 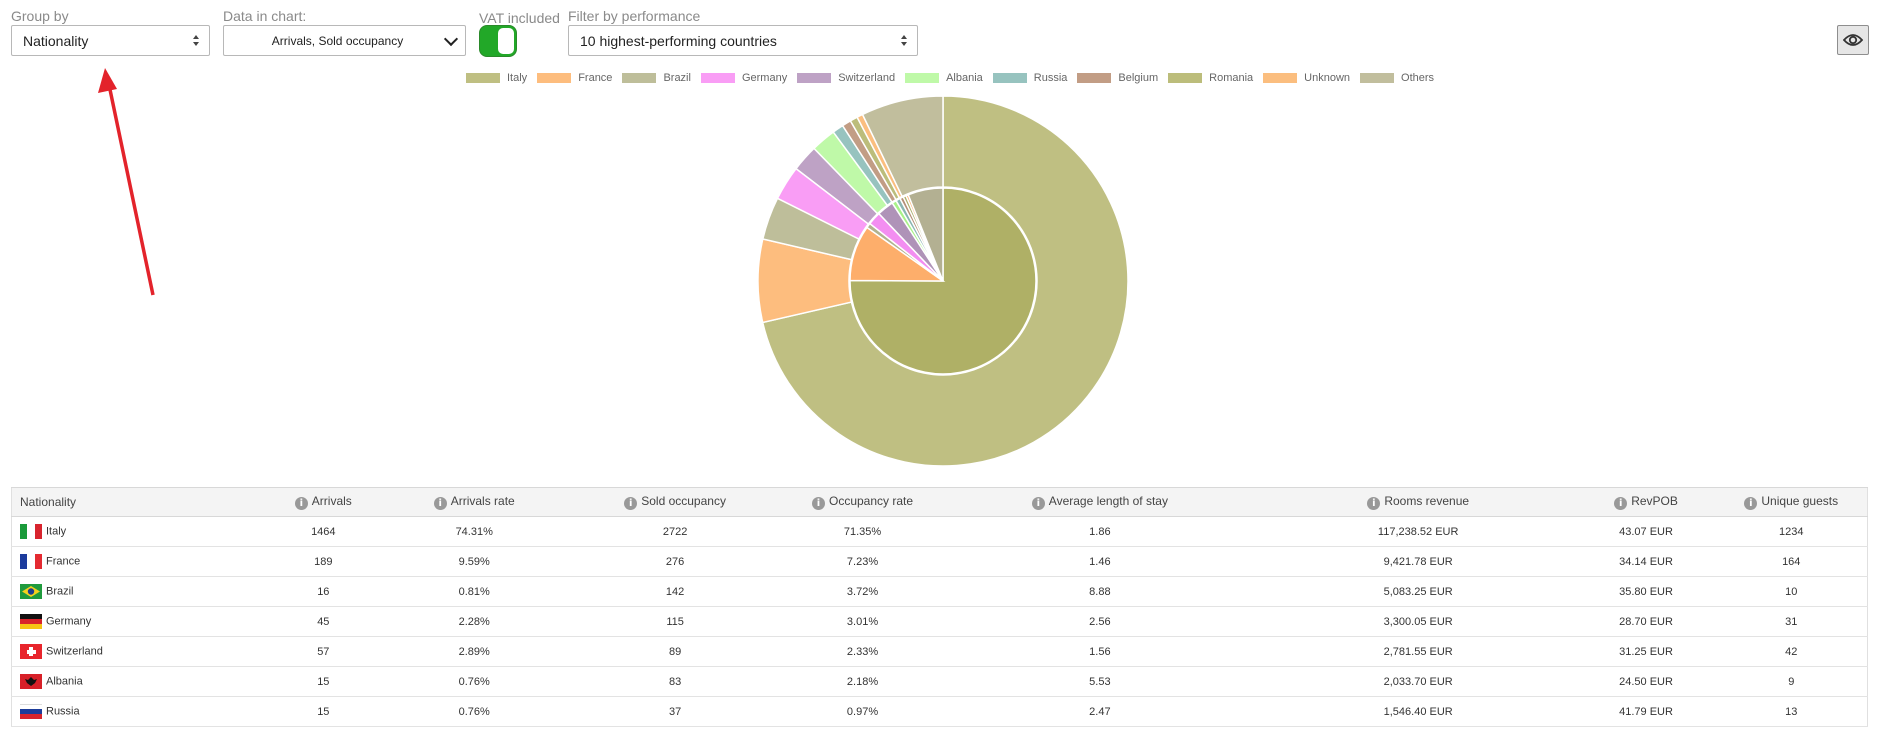 What do you see at coordinates (1050, 78) in the screenshot?
I see `legend-label: Russia` at bounding box center [1050, 78].